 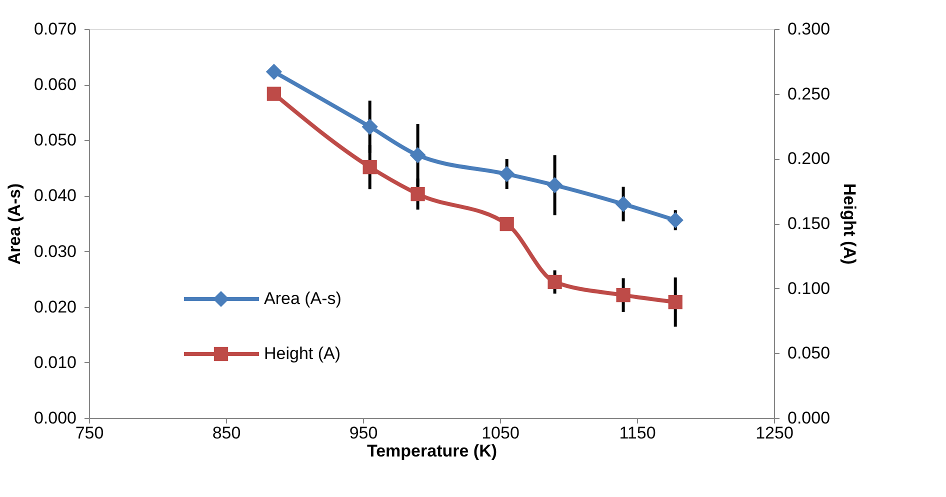 I want to click on y-tick-label: 0.070, so click(x=55, y=29).